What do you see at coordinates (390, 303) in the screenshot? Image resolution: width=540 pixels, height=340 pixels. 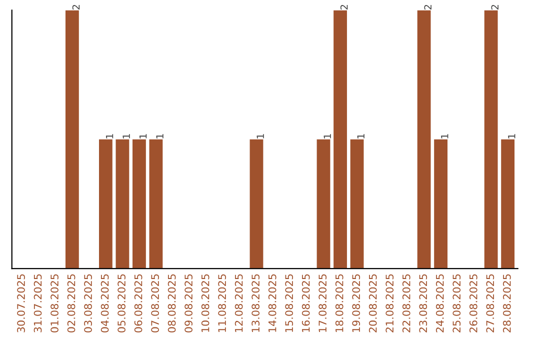 I see `x-tick-label: 21.08.2025` at bounding box center [390, 303].